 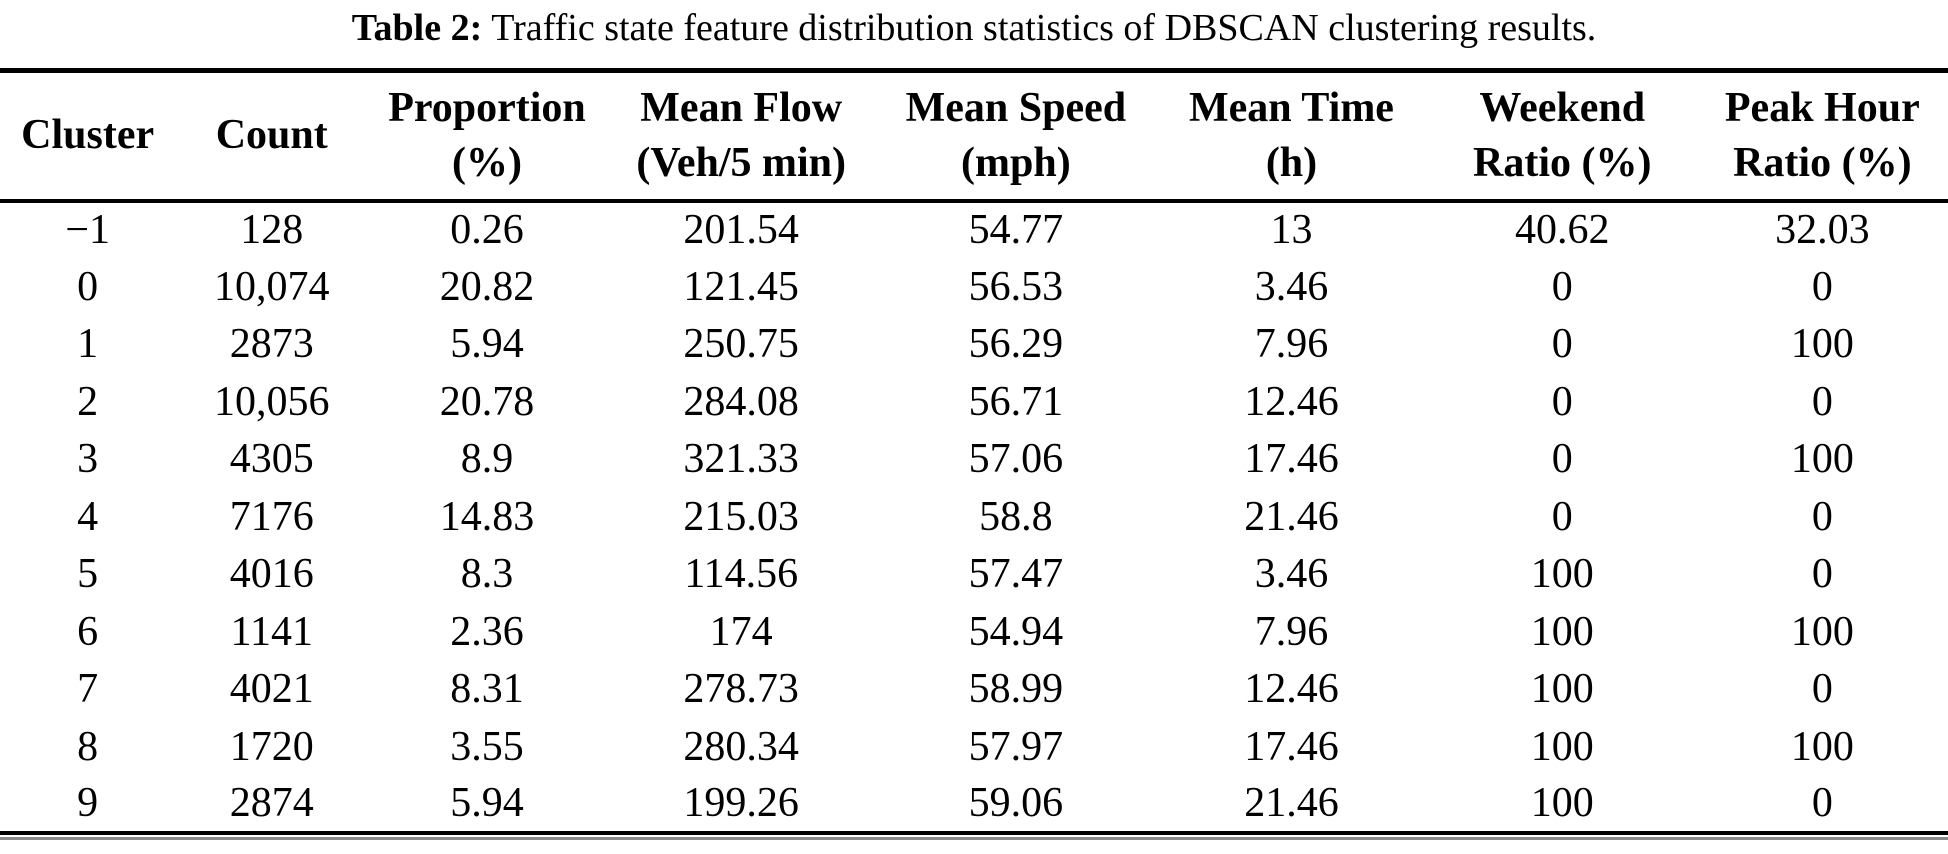 What do you see at coordinates (741, 230) in the screenshot?
I see `table-cell: 201.54` at bounding box center [741, 230].